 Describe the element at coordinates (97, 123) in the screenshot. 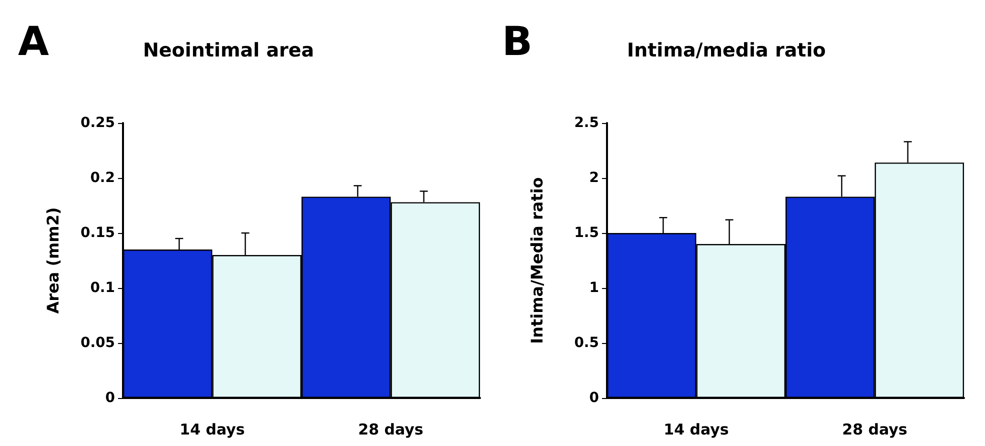

I see `y-tick-label: 0.25` at that location.